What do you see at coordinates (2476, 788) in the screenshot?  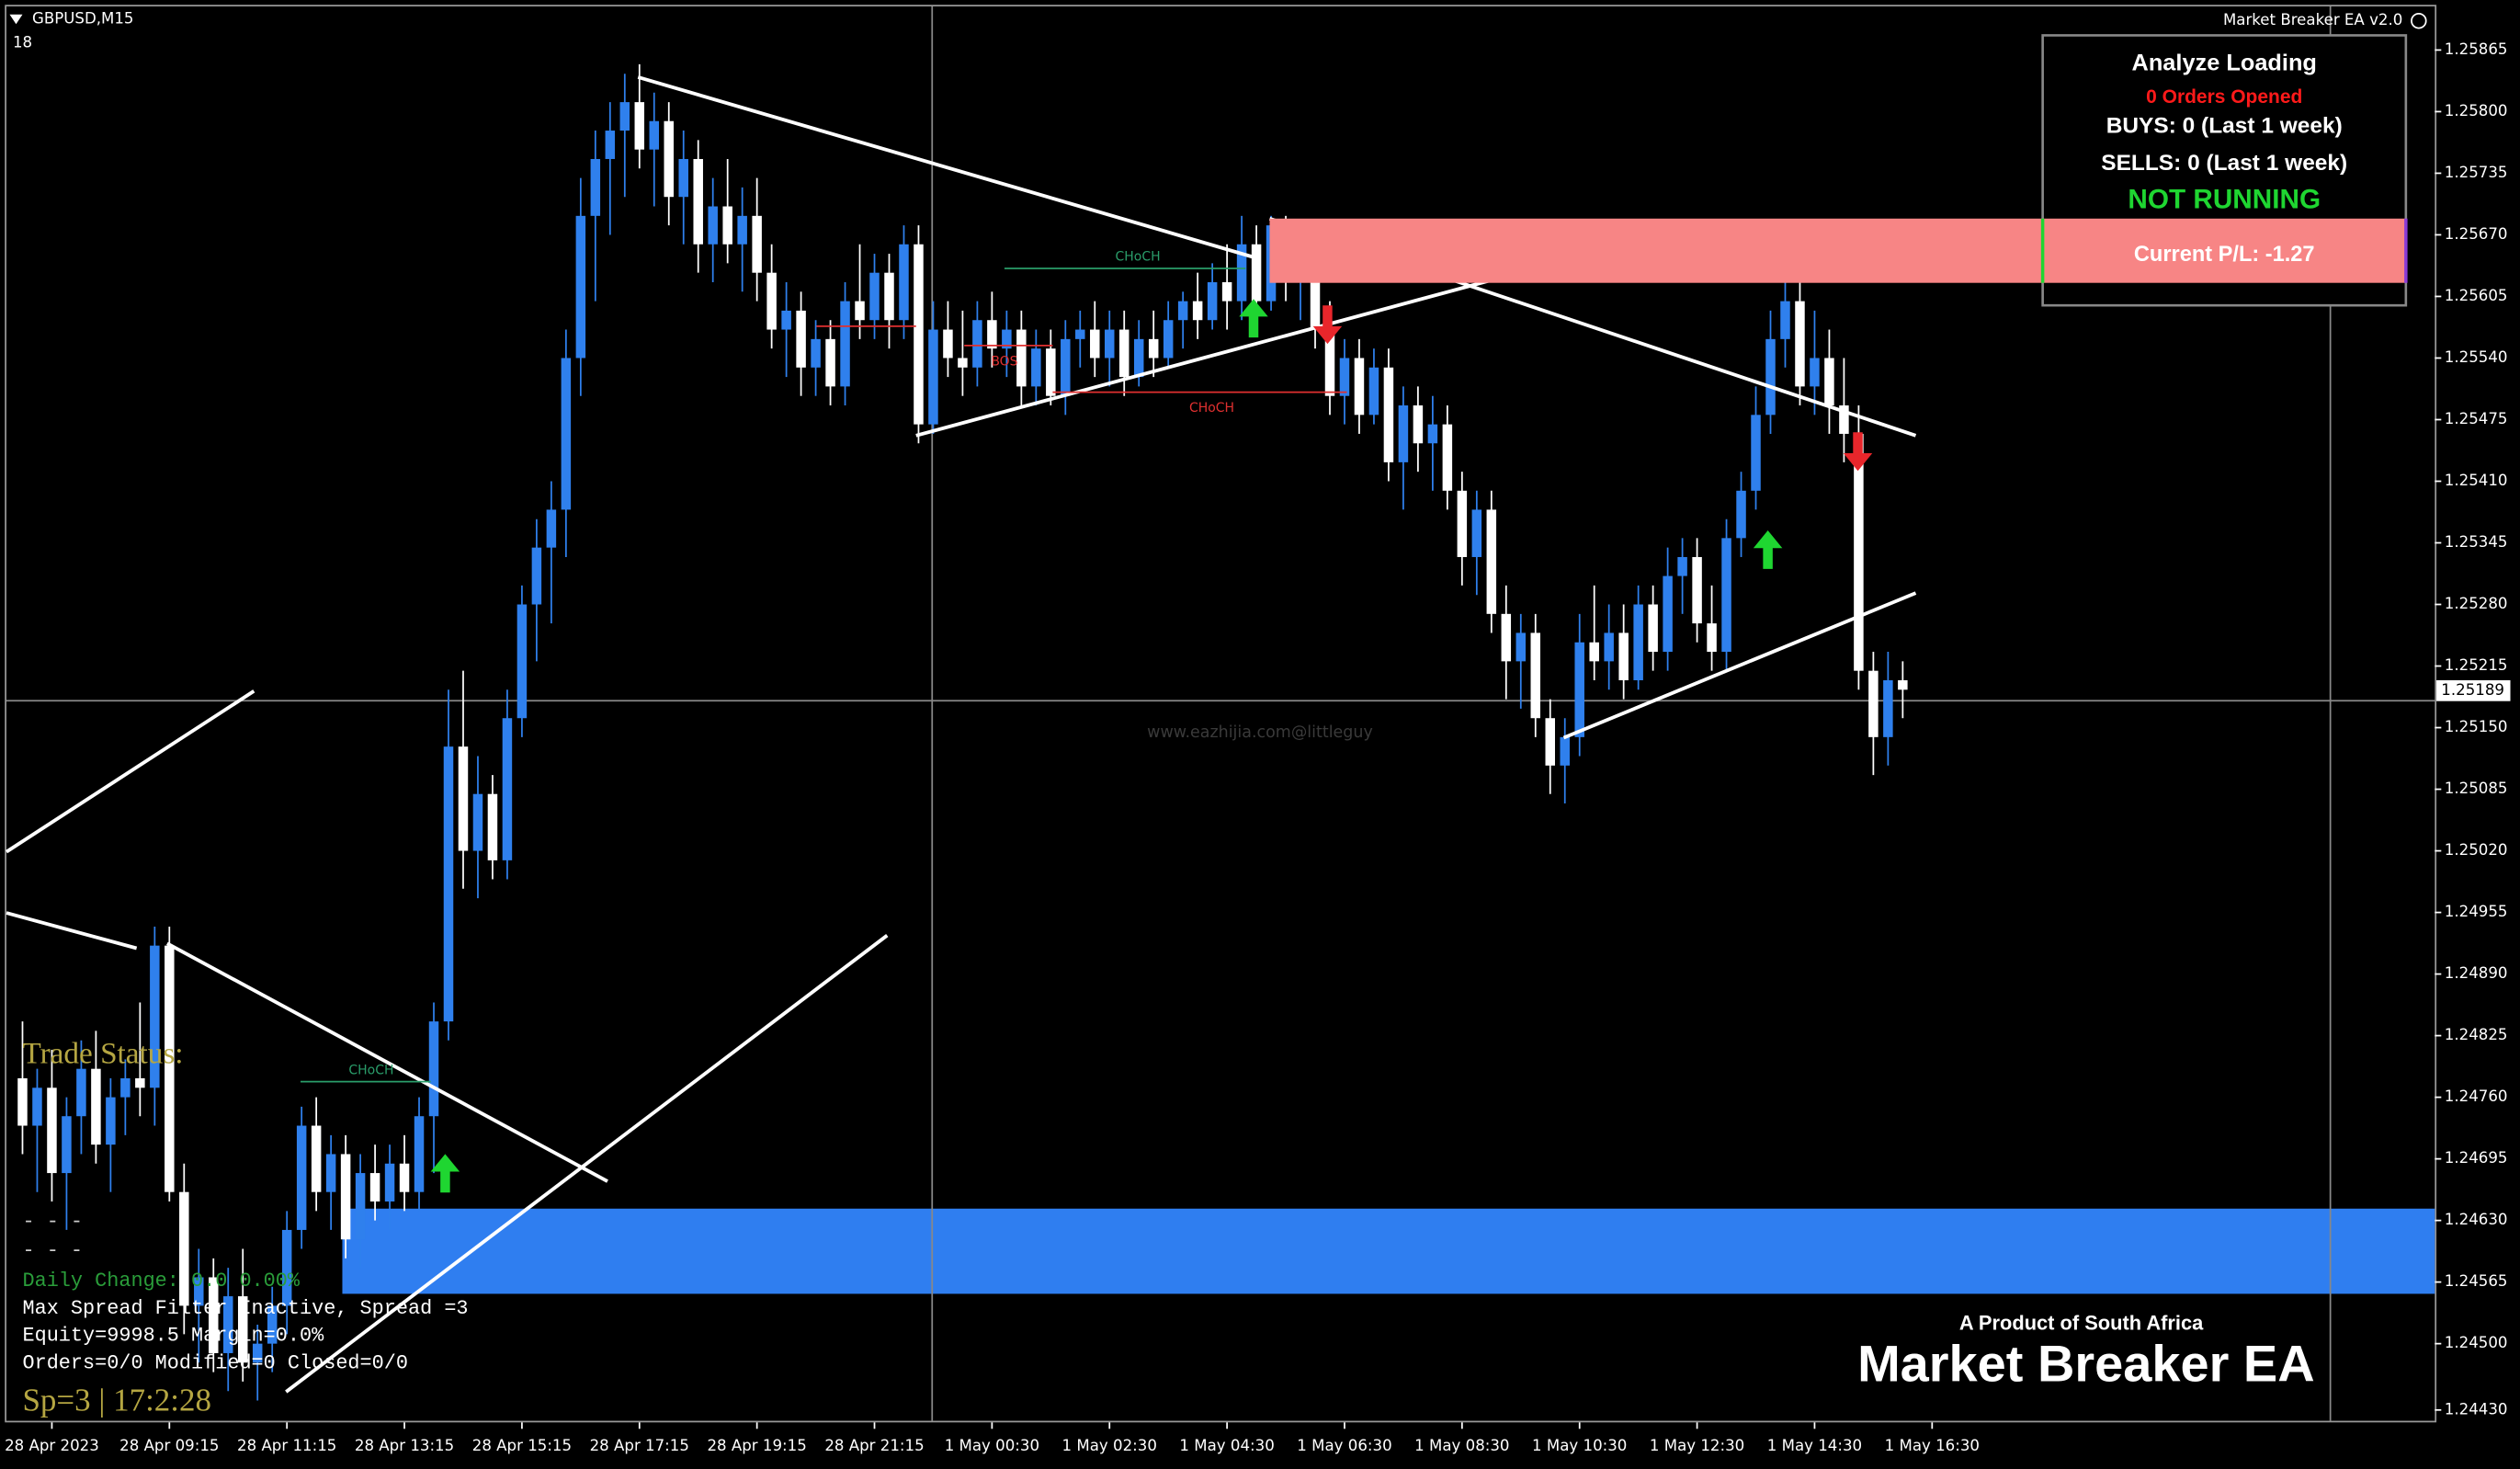 I see `y-tick-label: 1.25085` at bounding box center [2476, 788].